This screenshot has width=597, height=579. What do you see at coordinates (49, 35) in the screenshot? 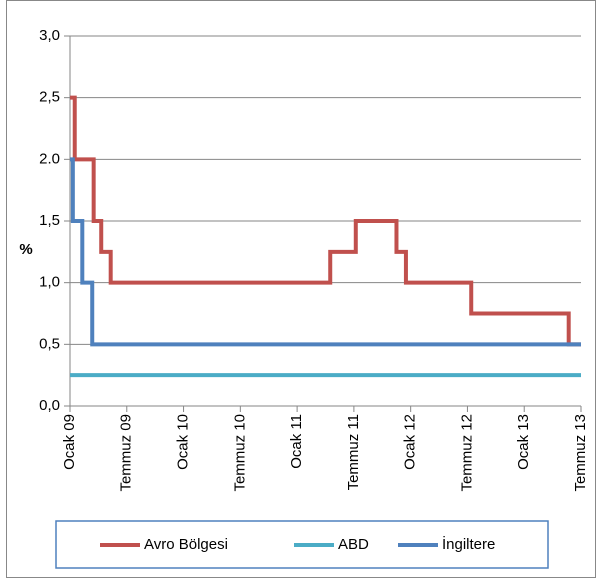
I see `y-tick-label: 3,0` at bounding box center [49, 35].